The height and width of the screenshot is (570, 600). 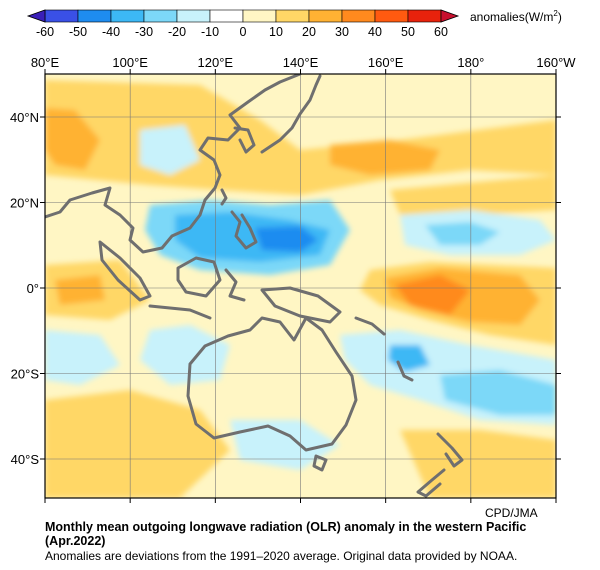 What do you see at coordinates (276, 32) in the screenshot?
I see `colorbar-tick-label: 10` at bounding box center [276, 32].